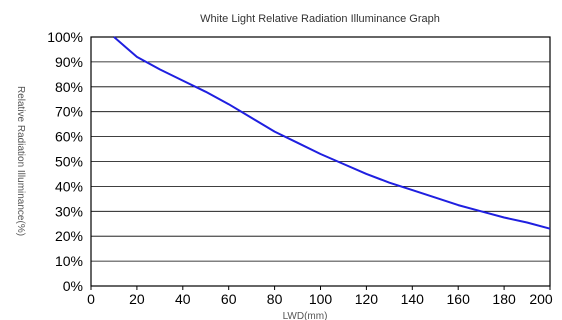 This screenshot has width=562, height=320. Describe the element at coordinates (69, 261) in the screenshot. I see `y-tick-label-10: 10%` at that location.